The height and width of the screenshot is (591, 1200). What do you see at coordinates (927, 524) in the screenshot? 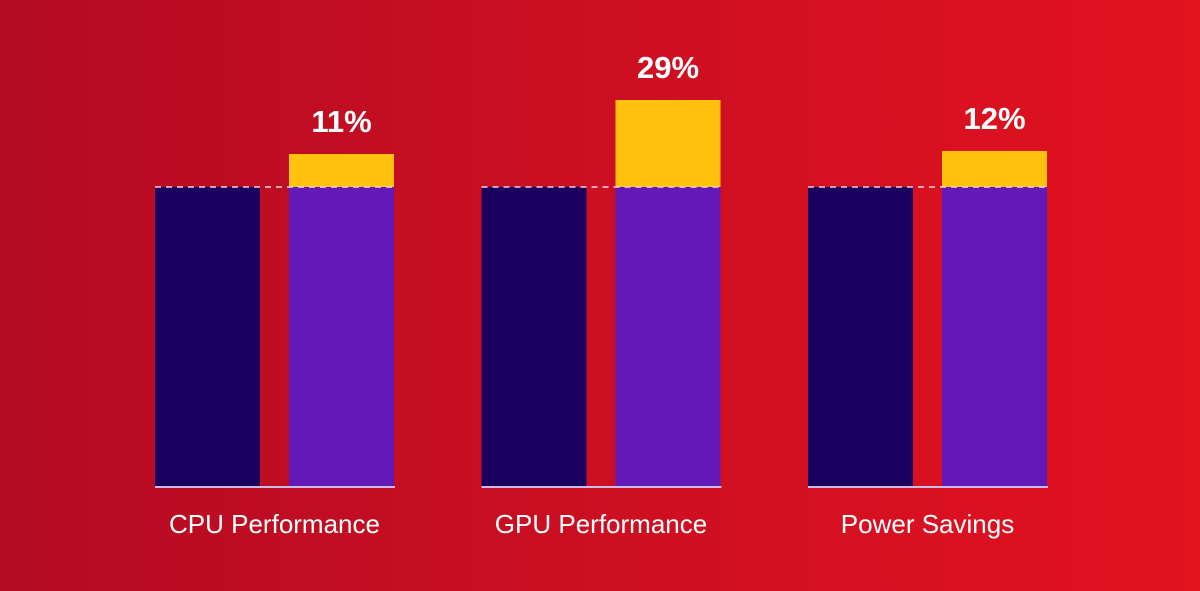
I see `category-label: Power Savings` at bounding box center [927, 524].